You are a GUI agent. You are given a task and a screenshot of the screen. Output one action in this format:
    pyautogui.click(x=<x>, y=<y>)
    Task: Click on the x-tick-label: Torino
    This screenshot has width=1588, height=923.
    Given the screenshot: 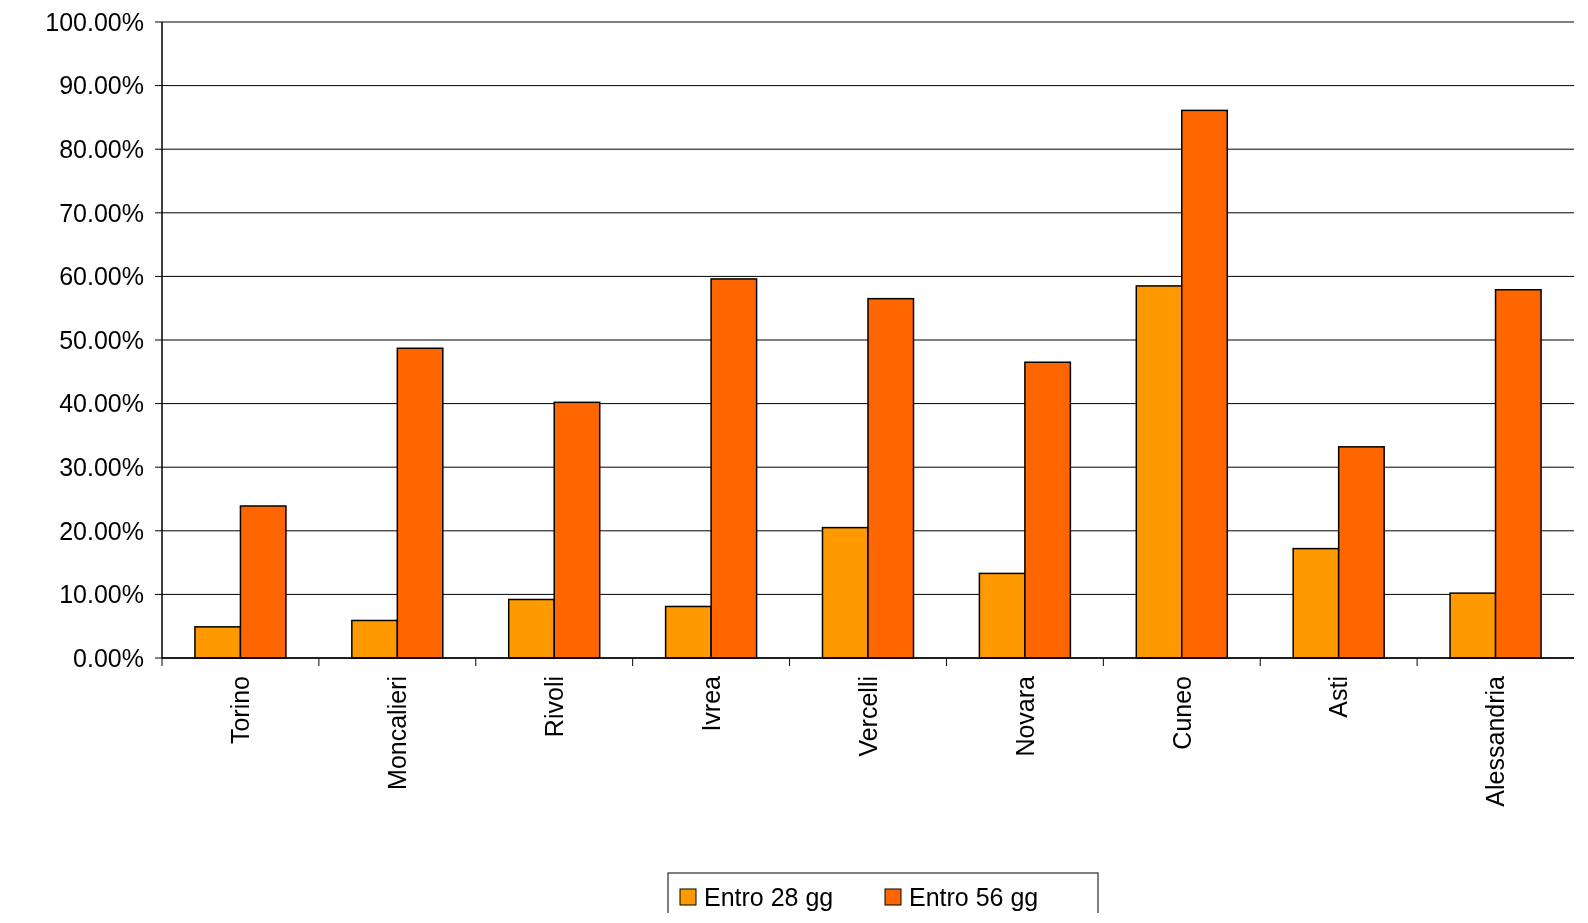 What is the action you would take?
    pyautogui.click(x=240, y=710)
    